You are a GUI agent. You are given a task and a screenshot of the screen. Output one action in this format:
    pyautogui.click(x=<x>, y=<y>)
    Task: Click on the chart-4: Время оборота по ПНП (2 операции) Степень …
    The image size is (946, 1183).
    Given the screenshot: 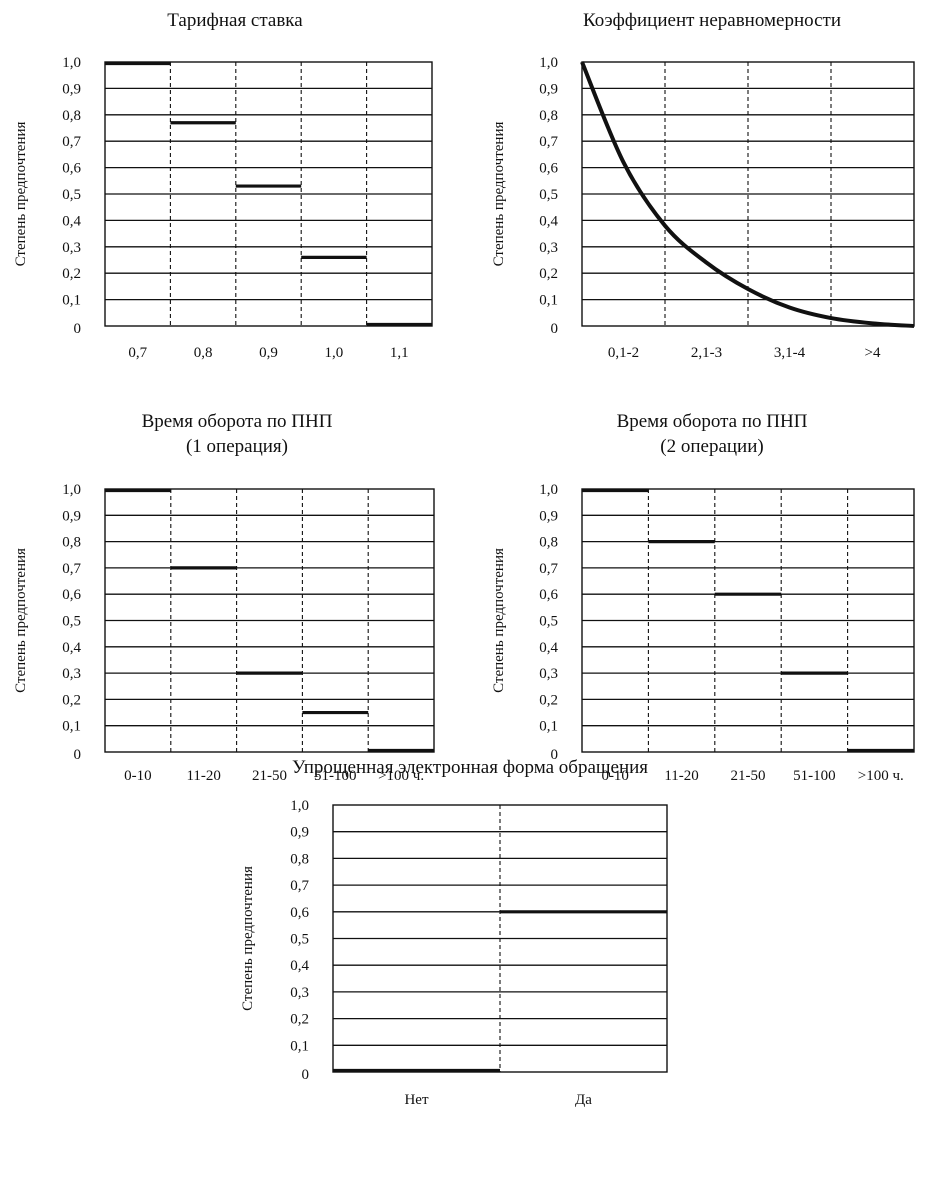 What is the action you would take?
    pyautogui.click(x=703, y=597)
    